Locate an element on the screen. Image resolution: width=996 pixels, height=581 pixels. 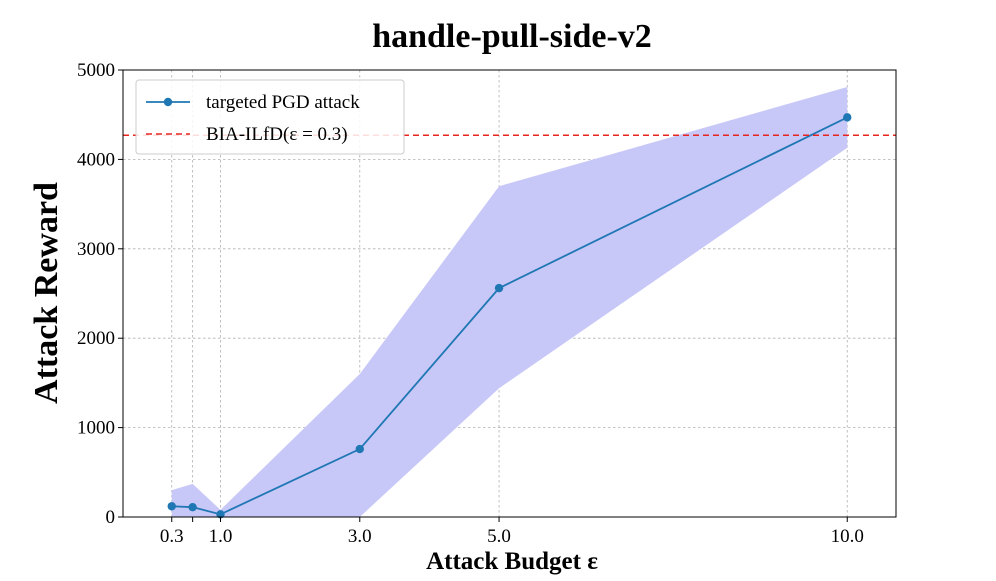
legend-box is located at coordinates (270, 117).